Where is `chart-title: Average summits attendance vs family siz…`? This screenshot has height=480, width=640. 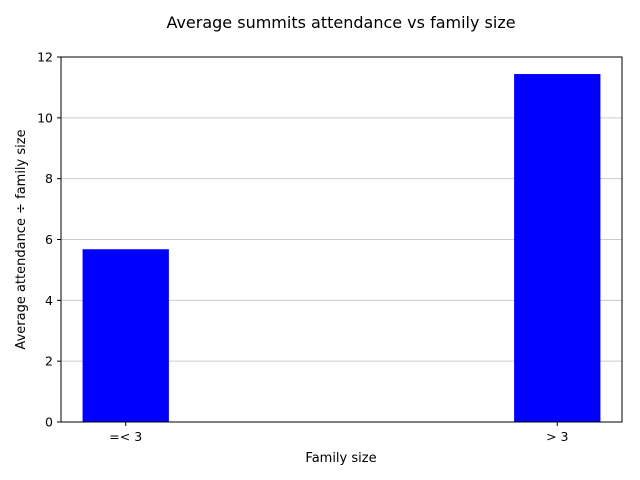 chart-title: Average summits attendance vs family siz… is located at coordinates (340, 22).